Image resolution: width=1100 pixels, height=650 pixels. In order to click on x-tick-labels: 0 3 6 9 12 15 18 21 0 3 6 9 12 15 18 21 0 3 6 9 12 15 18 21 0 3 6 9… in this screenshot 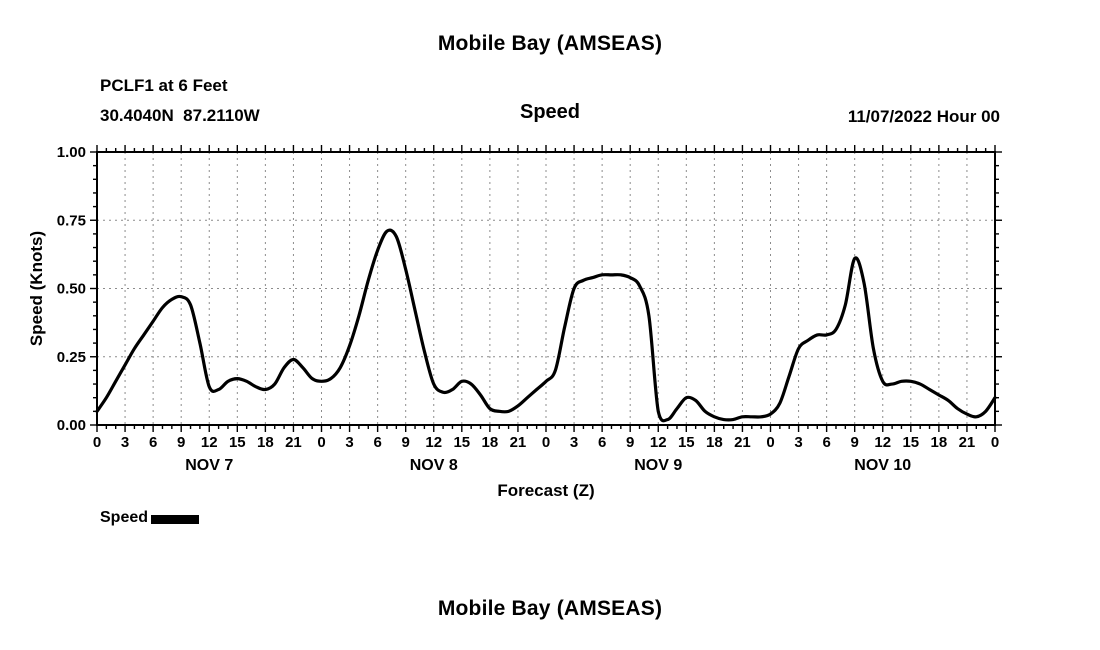, I will do `click(546, 442)`.